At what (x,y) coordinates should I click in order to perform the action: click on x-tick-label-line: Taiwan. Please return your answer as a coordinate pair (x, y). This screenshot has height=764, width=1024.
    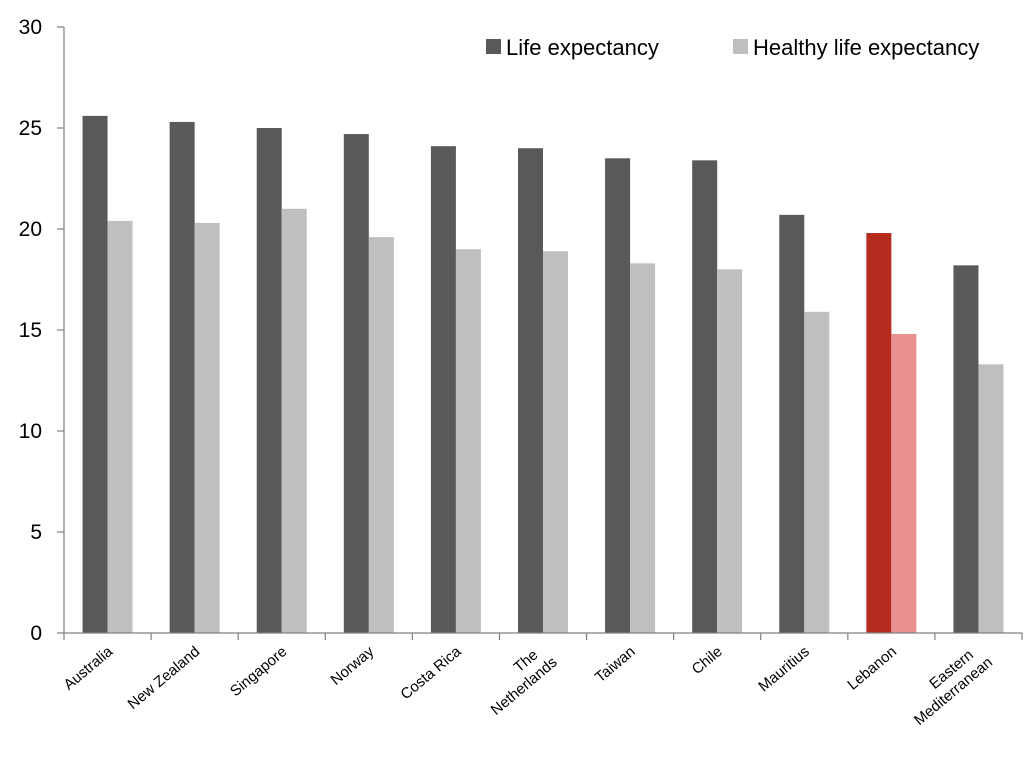
    Looking at the image, I should click on (615, 664).